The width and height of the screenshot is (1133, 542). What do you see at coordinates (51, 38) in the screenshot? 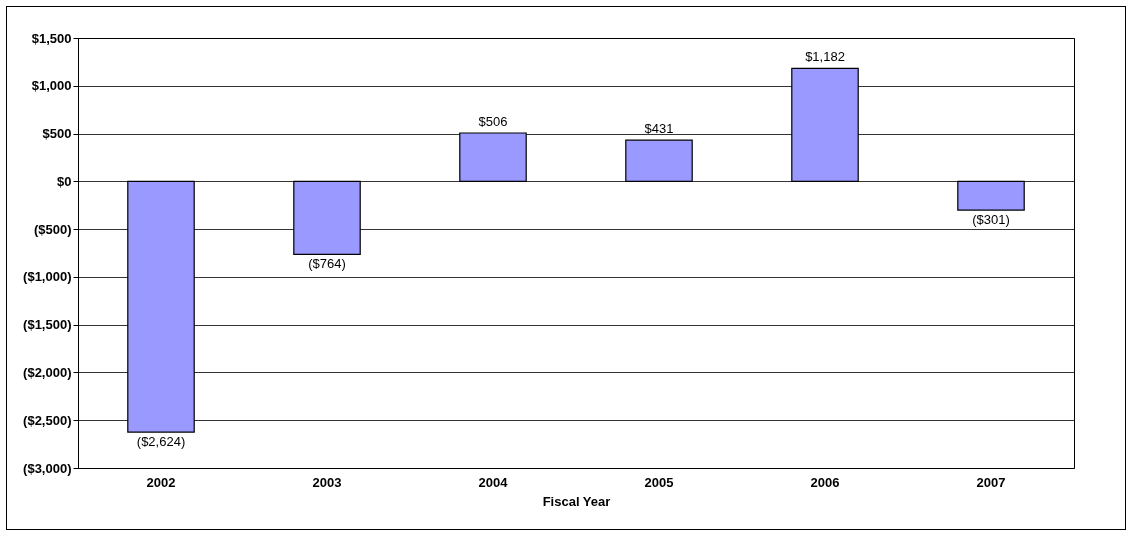
I see `y-tick-label: $1,500` at bounding box center [51, 38].